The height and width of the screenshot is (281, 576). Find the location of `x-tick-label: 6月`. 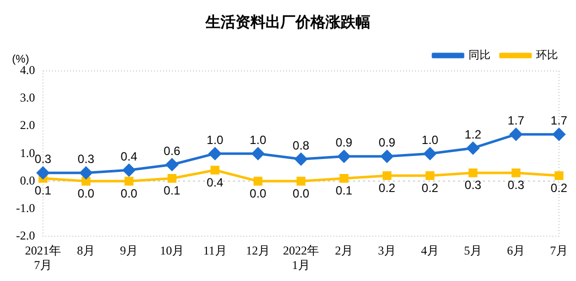

x-tick-label: 6月 is located at coordinates (516, 251).